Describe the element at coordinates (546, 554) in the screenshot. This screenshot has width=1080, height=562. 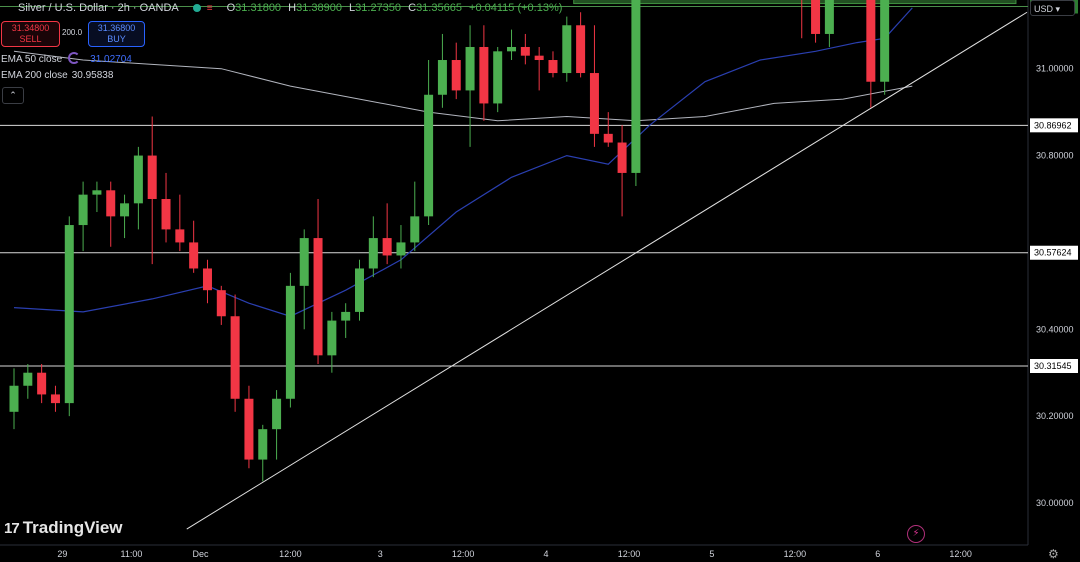
I see `x-tick-label: 4` at that location.